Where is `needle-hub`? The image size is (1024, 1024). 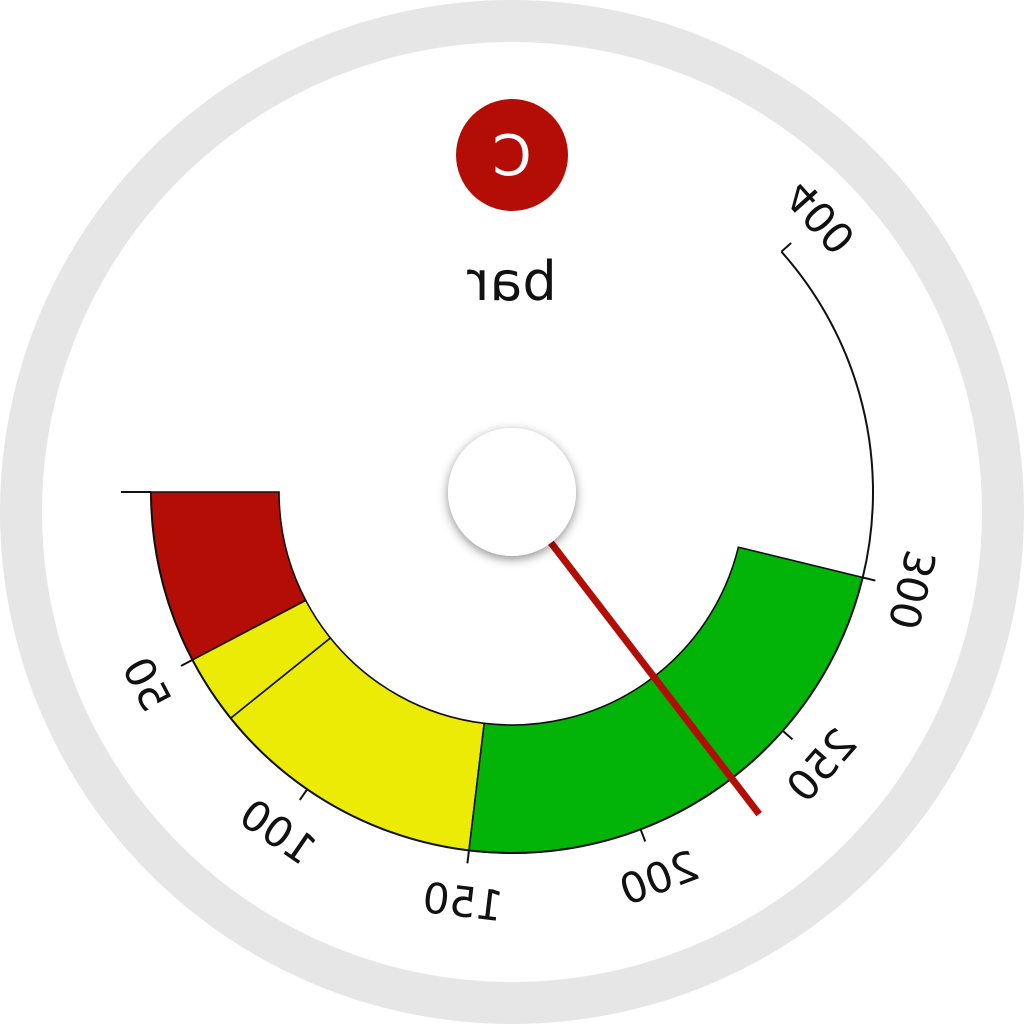 needle-hub is located at coordinates (512, 492).